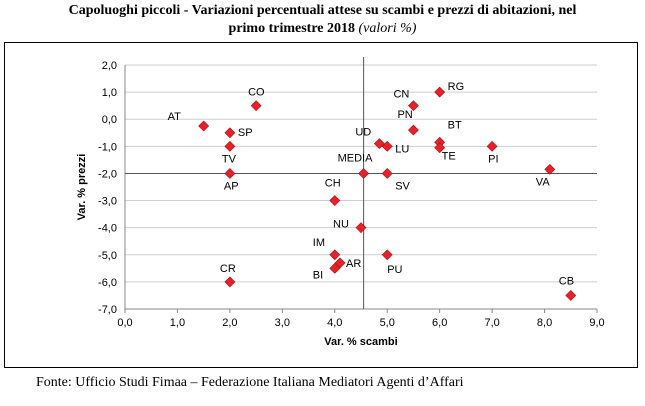  What do you see at coordinates (109, 93) in the screenshot?
I see `y-tick-label: 1,0` at bounding box center [109, 93].